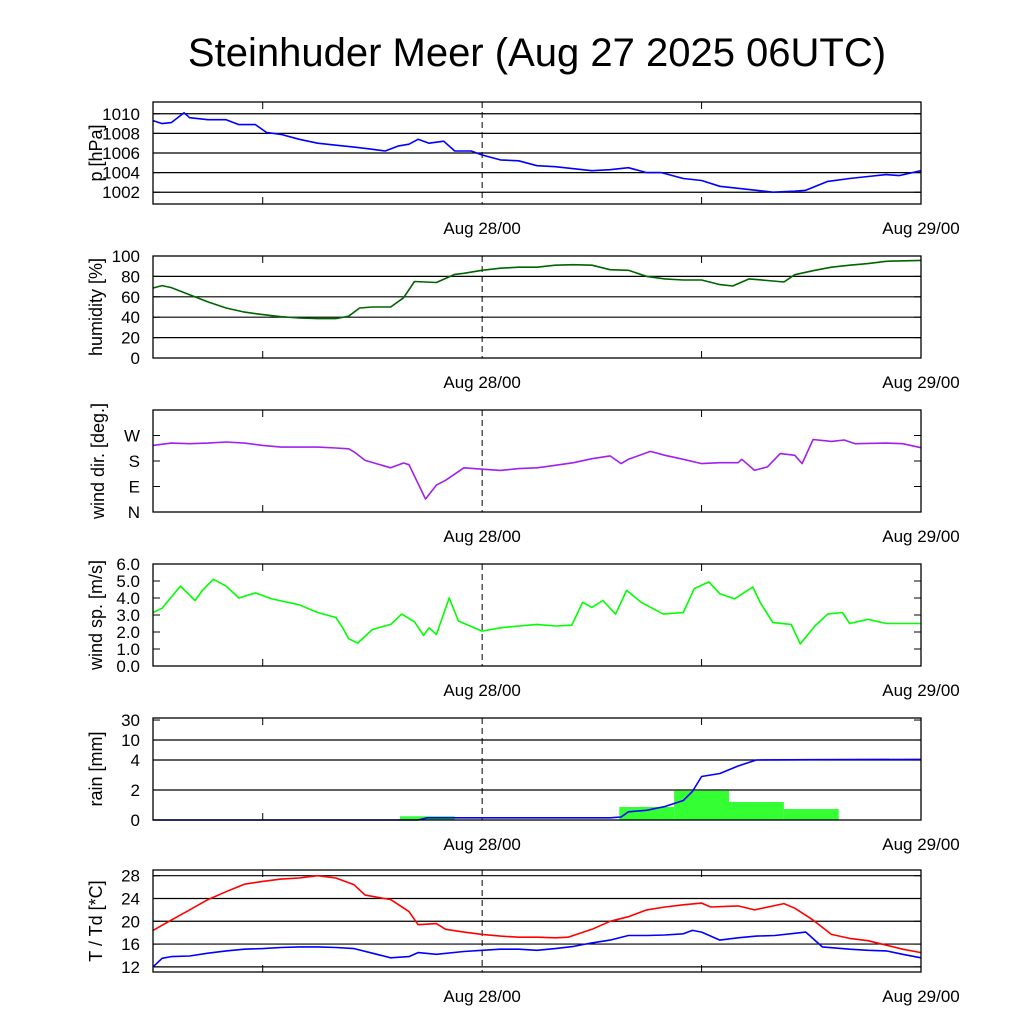 This screenshot has width=1024, height=1024. Describe the element at coordinates (135, 358) in the screenshot. I see `humidity-ytick-label: 0` at that location.